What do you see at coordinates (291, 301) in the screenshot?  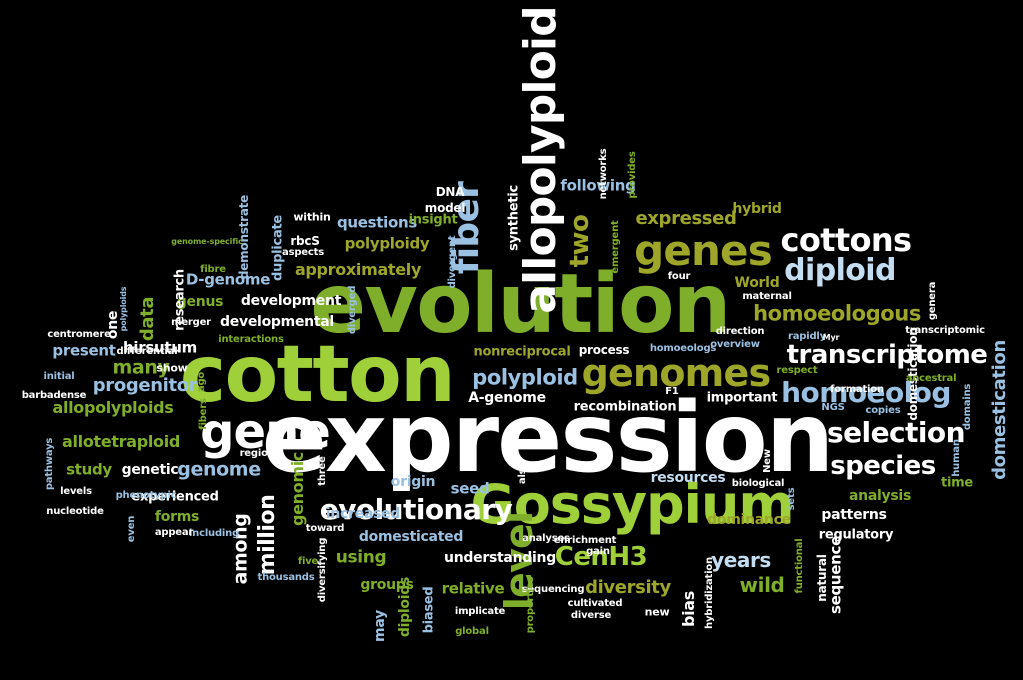 I see `word-development: development` at bounding box center [291, 301].